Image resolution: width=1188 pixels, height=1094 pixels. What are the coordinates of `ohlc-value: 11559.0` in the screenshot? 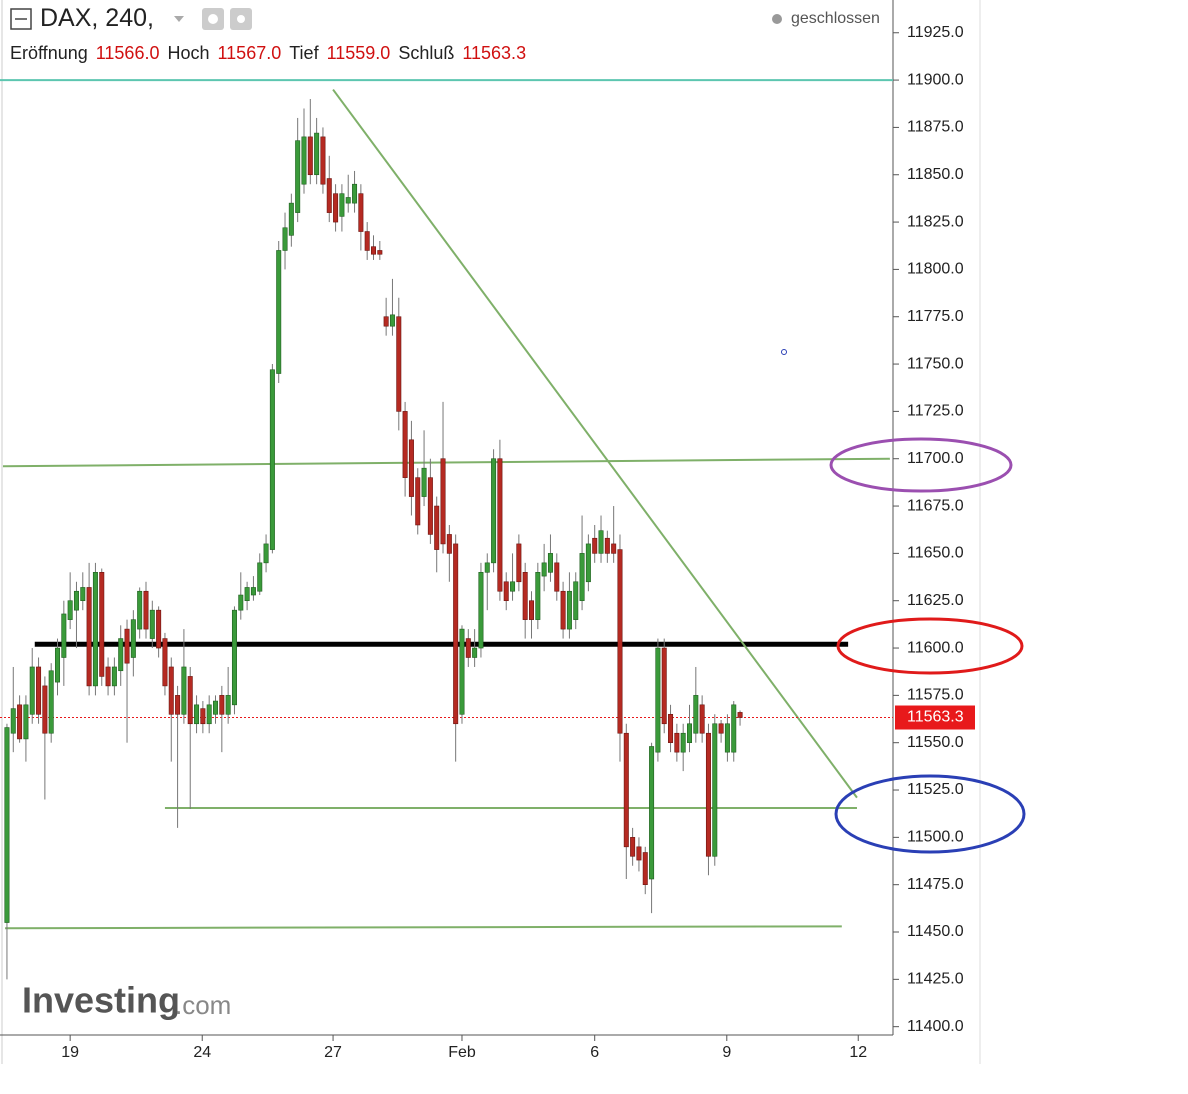 It's located at (358, 53).